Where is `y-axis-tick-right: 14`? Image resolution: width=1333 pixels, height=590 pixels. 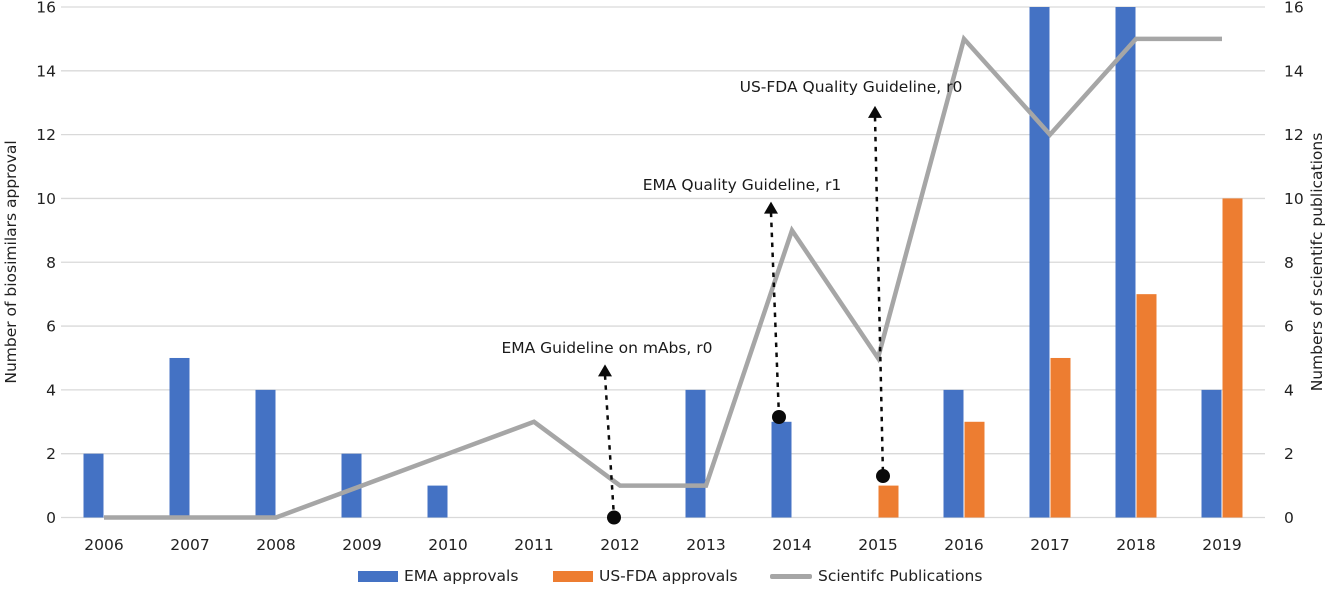
y-axis-tick-right: 14 is located at coordinates (1294, 71).